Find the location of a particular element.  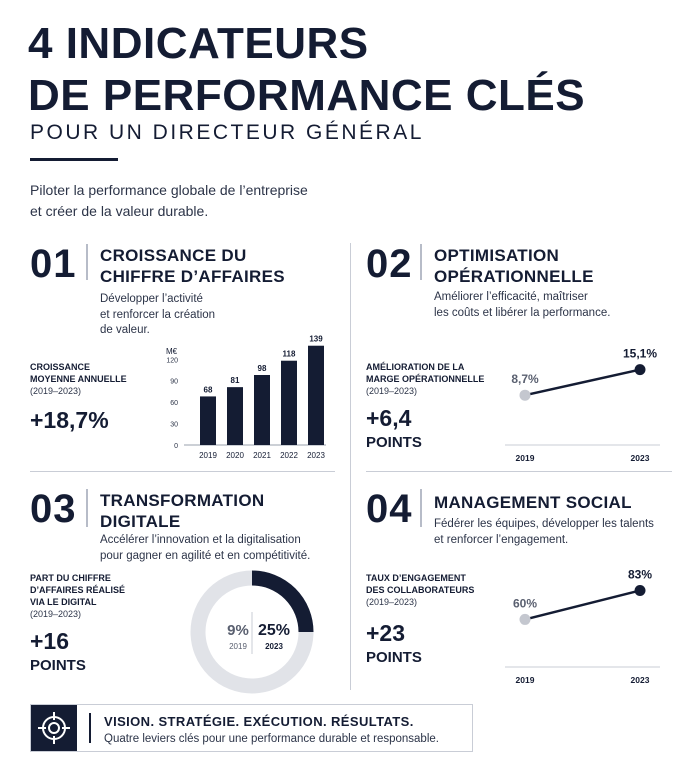

y-tick-label: 90 is located at coordinates (174, 382).